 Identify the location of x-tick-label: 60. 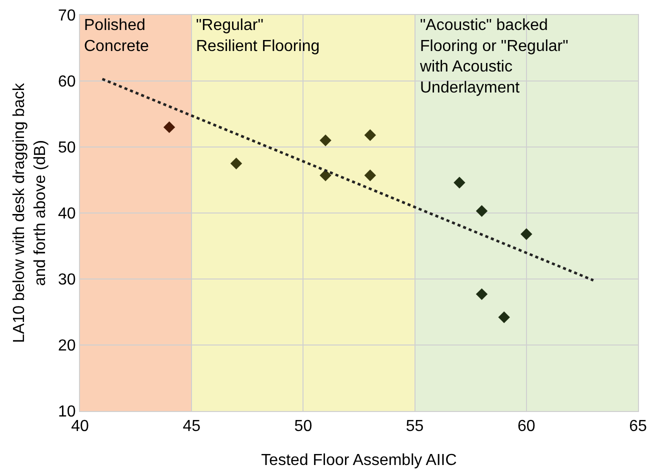
(527, 427).